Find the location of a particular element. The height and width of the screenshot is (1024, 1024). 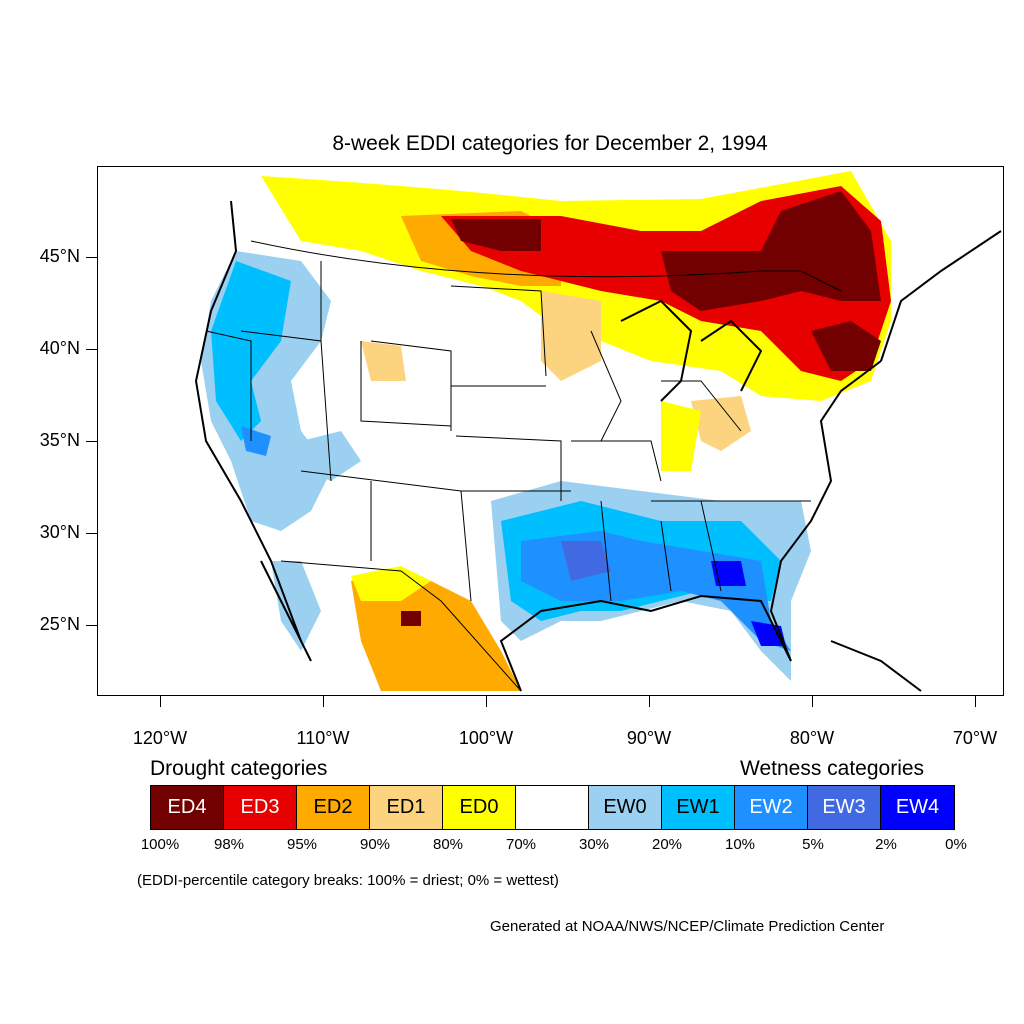

legend-label: ED3 is located at coordinates (260, 807).